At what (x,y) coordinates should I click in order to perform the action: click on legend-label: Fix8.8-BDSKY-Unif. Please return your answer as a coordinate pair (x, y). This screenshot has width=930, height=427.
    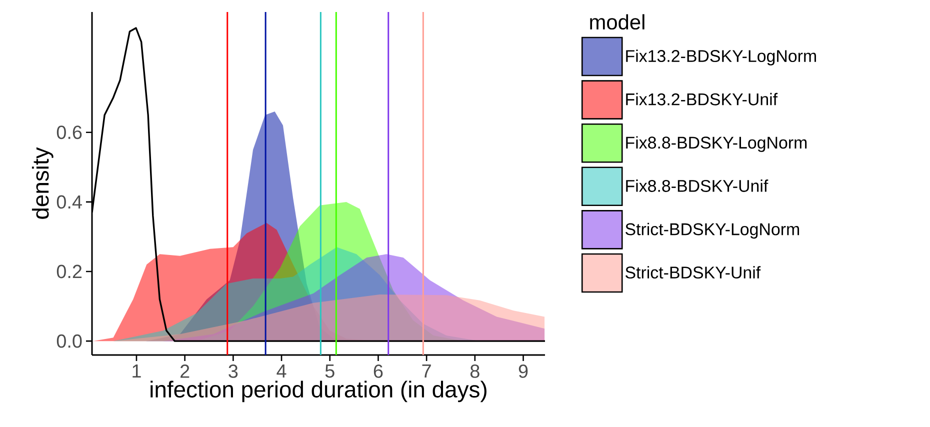
    Looking at the image, I should click on (697, 186).